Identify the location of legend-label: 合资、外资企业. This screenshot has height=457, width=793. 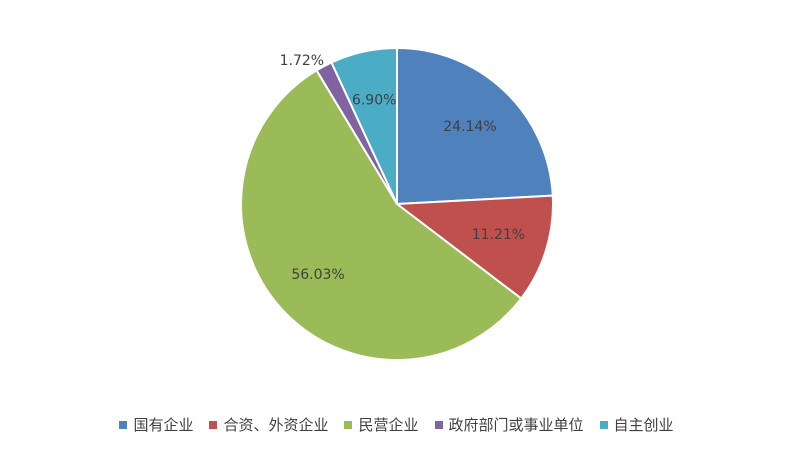
(276, 425).